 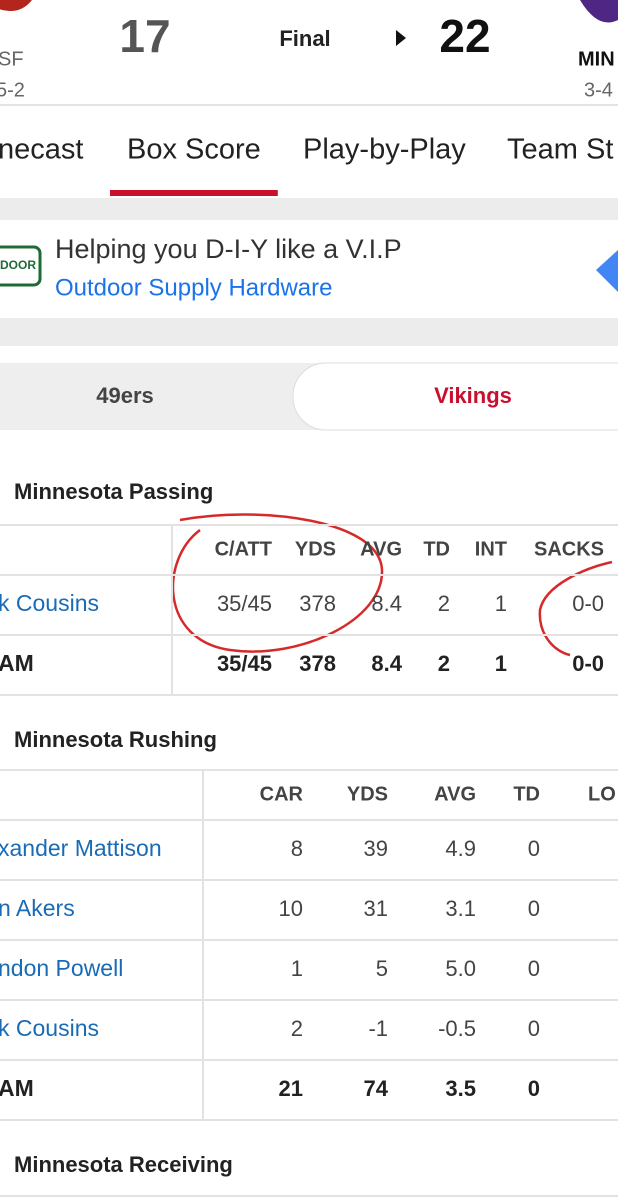 I want to click on stat-cell: 5, so click(x=382, y=968).